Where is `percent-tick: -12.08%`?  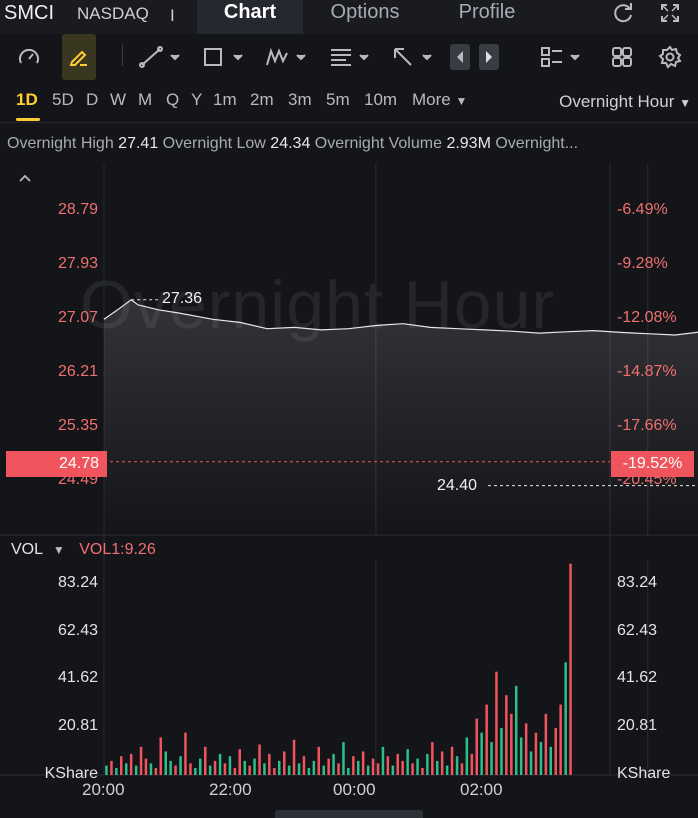 percent-tick: -12.08% is located at coordinates (647, 317).